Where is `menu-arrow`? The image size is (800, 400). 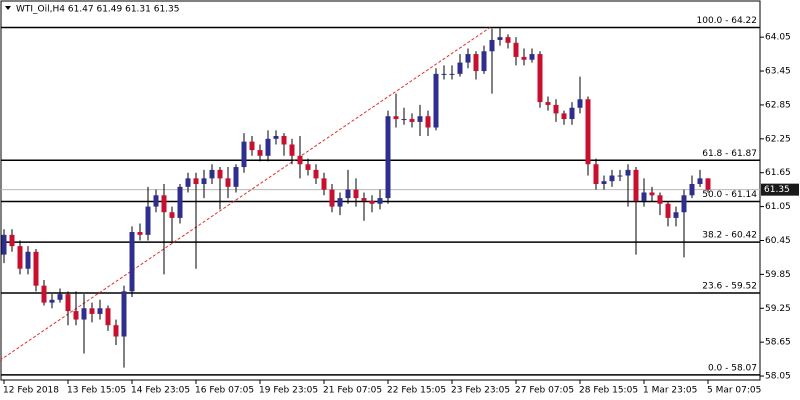
menu-arrow is located at coordinates (8, 8).